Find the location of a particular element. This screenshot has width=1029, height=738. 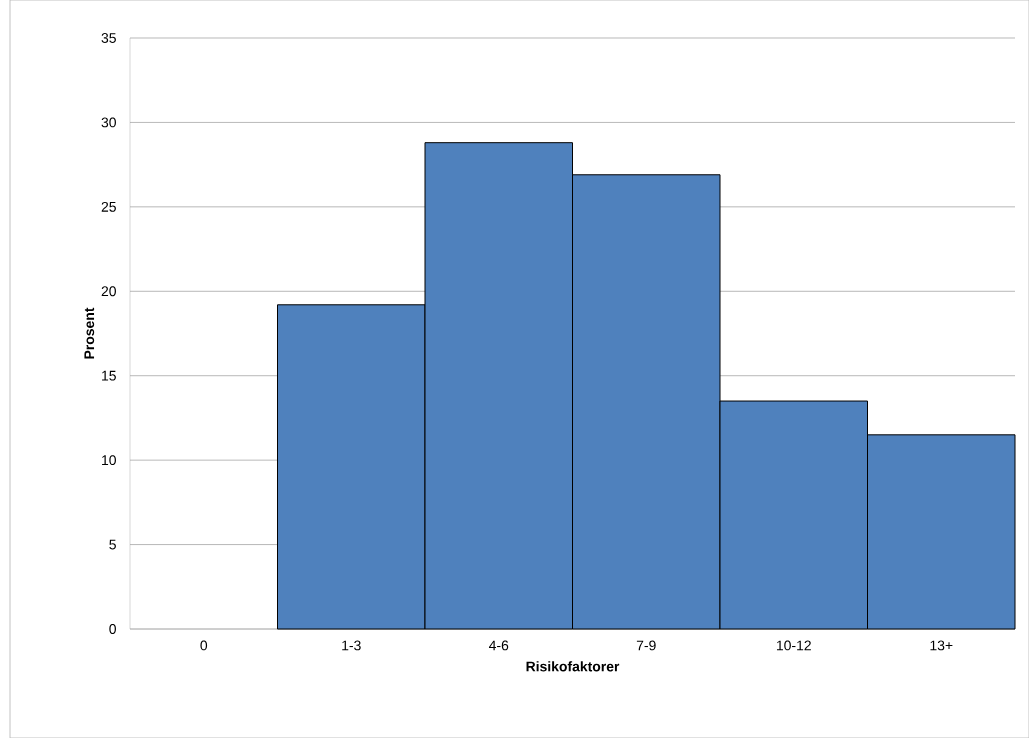

x-axis-title: Risikofaktorer is located at coordinates (573, 666).